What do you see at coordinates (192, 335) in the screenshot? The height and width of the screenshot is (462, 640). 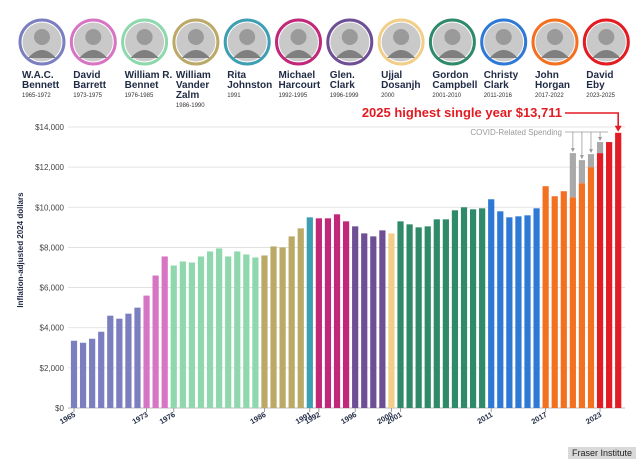 I see `bar-1978` at bounding box center [192, 335].